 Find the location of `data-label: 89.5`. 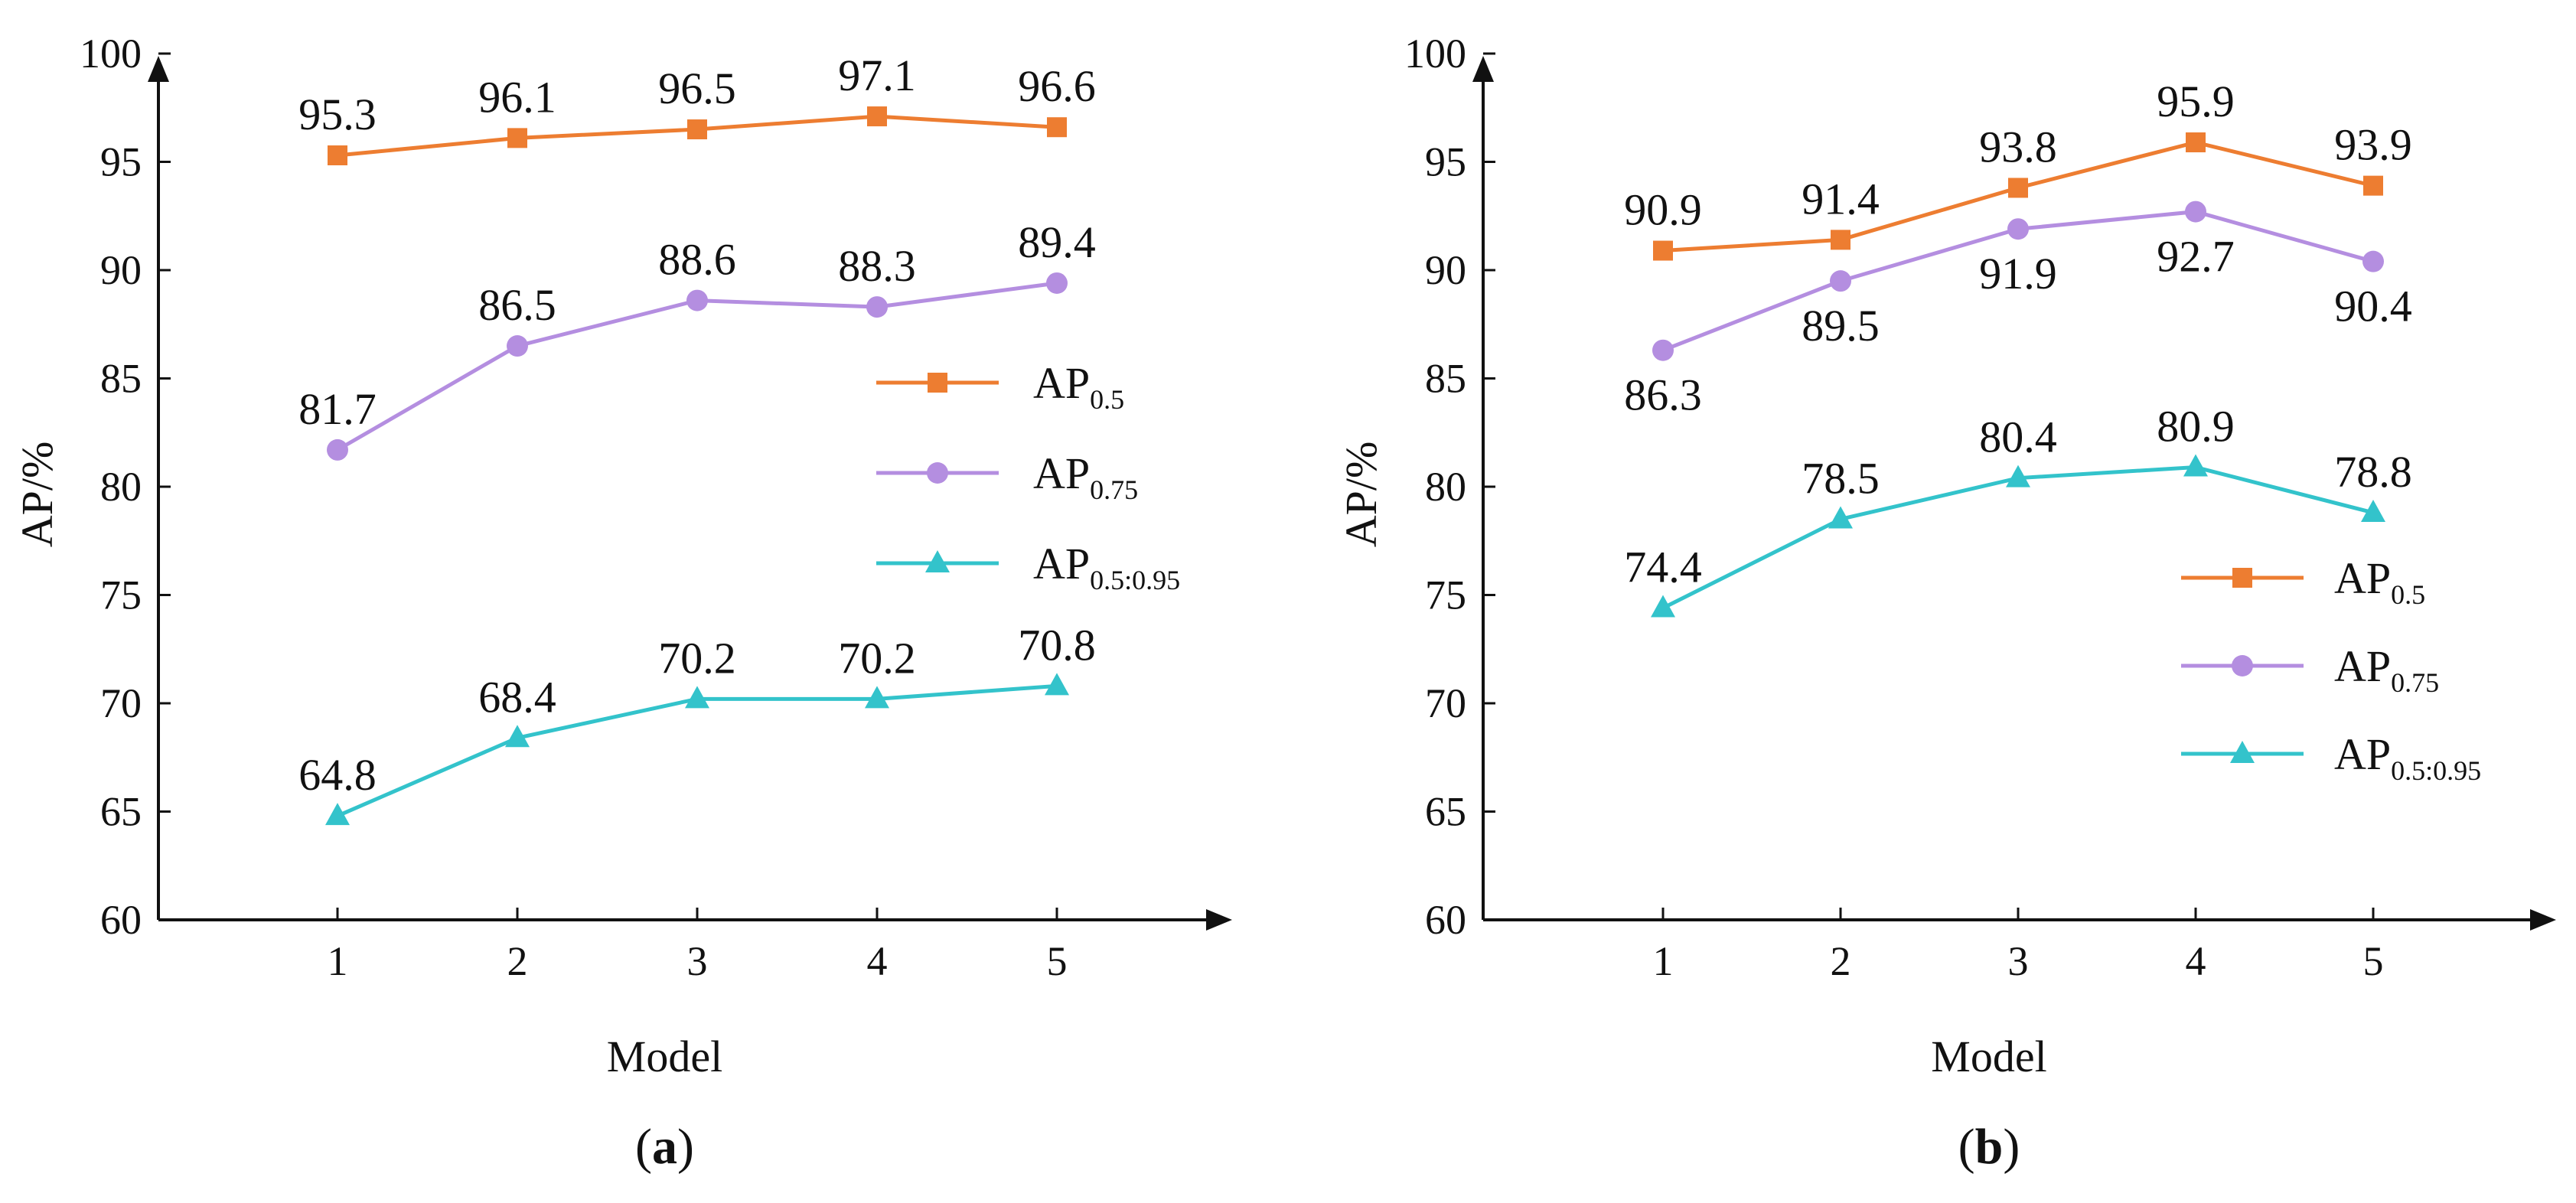

data-label: 89.5 is located at coordinates (1841, 326).